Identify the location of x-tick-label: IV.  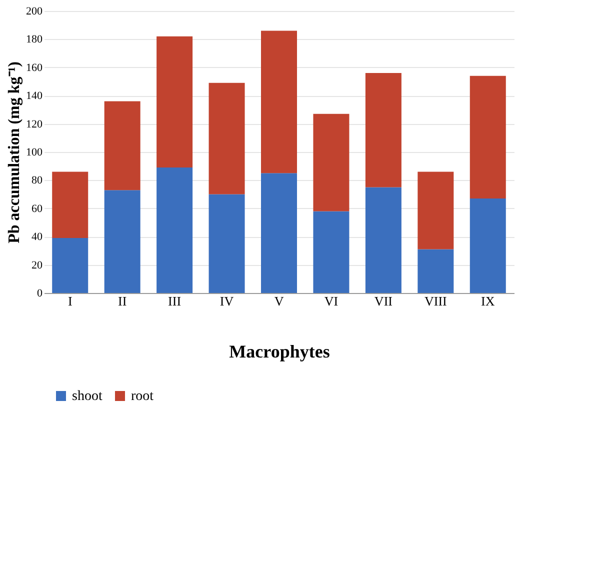
(227, 301).